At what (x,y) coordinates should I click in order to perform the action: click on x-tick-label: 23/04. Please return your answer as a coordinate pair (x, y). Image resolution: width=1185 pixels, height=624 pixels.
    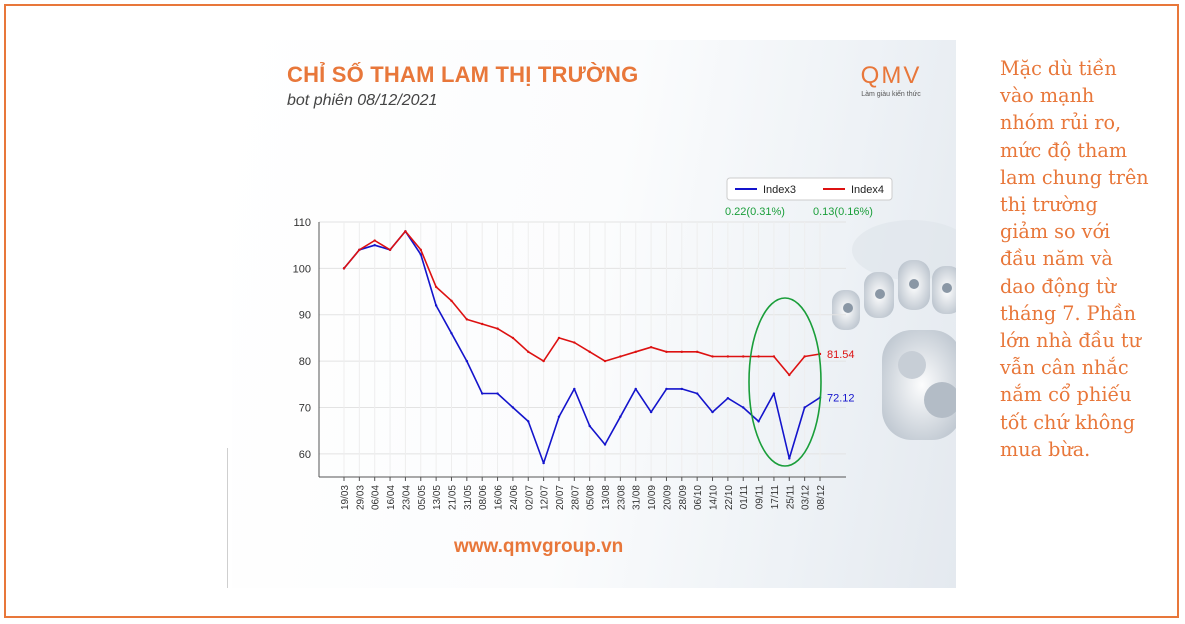
    Looking at the image, I should click on (406, 497).